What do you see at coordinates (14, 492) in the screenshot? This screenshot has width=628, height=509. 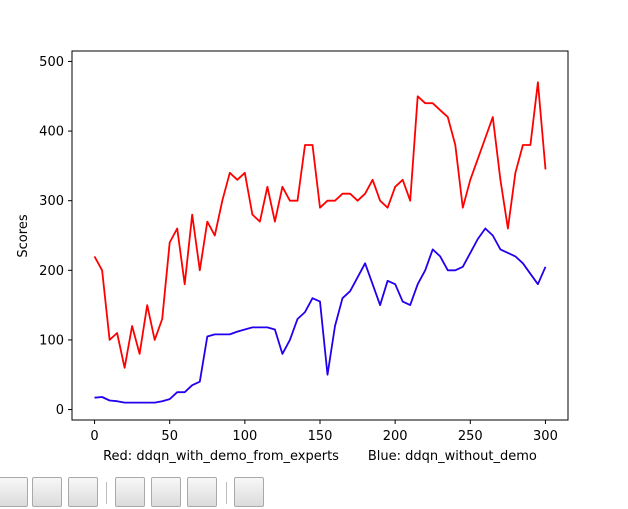 I see `home-icon` at bounding box center [14, 492].